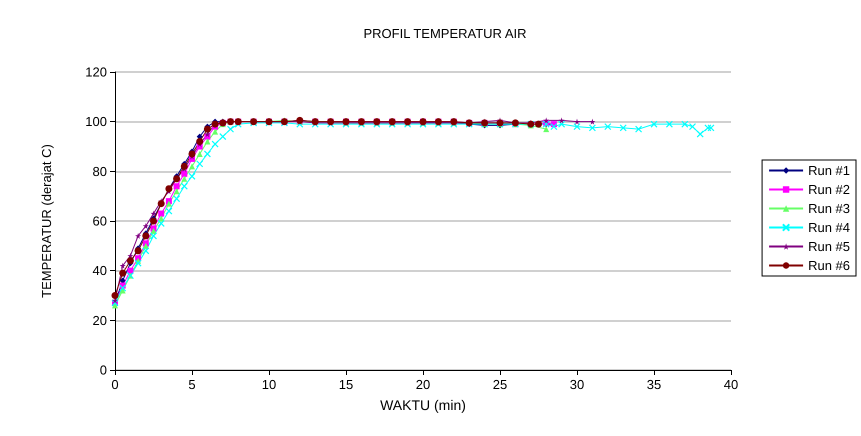 The height and width of the screenshot is (436, 861). Describe the element at coordinates (99, 270) in the screenshot. I see `y-tick-label: 40` at that location.